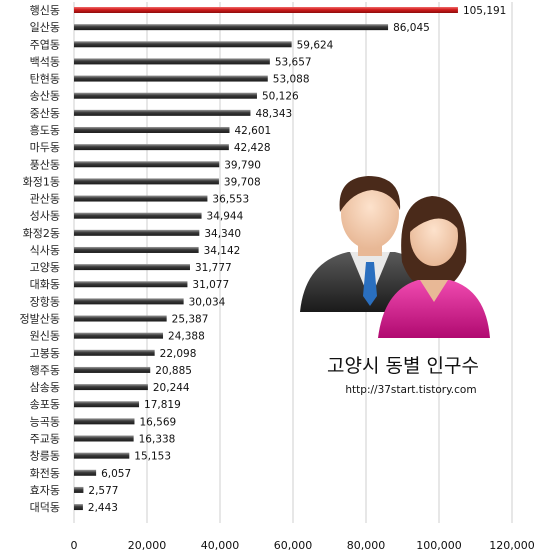 This screenshot has width=539, height=555. I want to click on people-icon, so click(395, 257).